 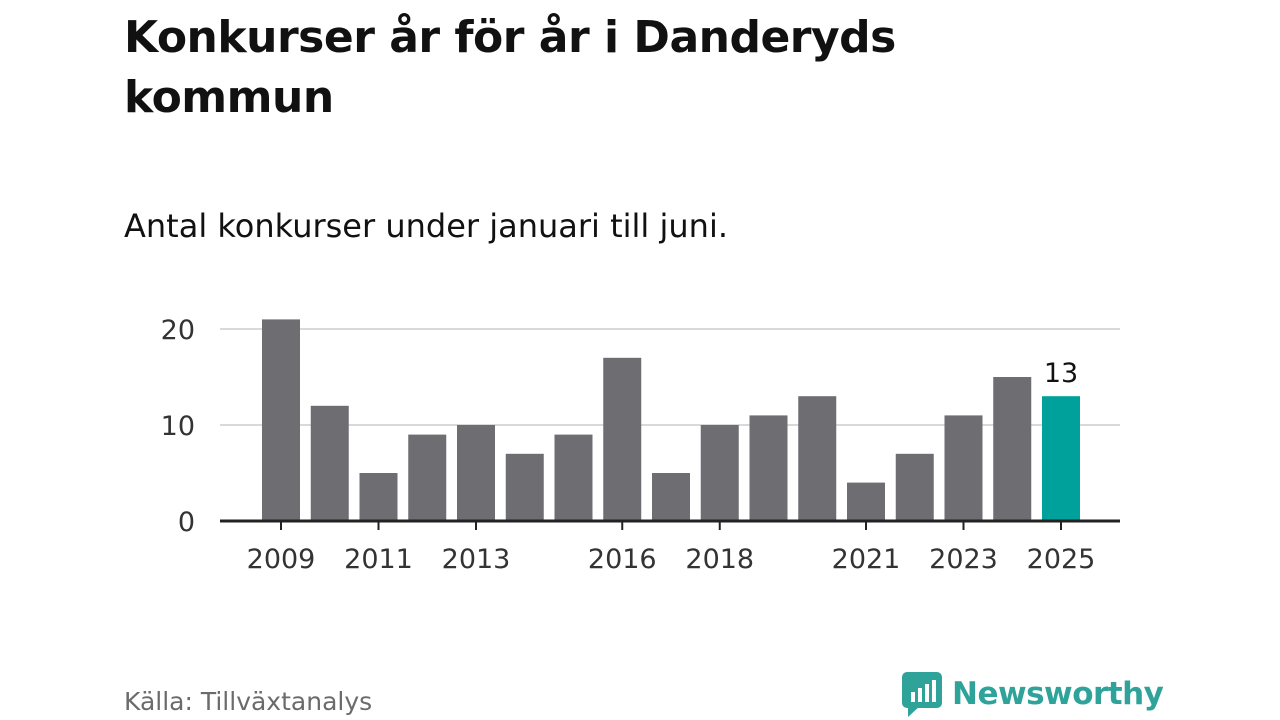 What do you see at coordinates (281, 420) in the screenshot?
I see `bar-2009` at bounding box center [281, 420].